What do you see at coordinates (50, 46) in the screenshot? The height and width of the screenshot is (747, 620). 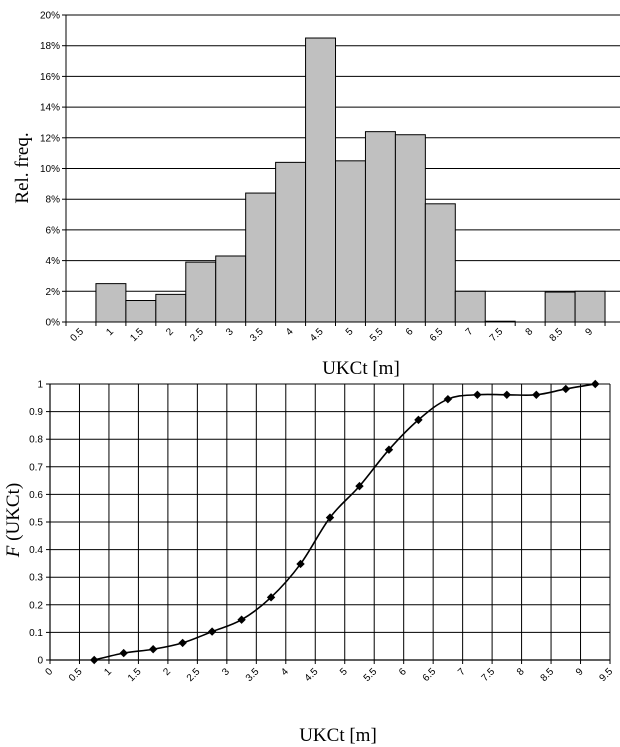 I see `hist-y-tick-label: 18%` at bounding box center [50, 46].